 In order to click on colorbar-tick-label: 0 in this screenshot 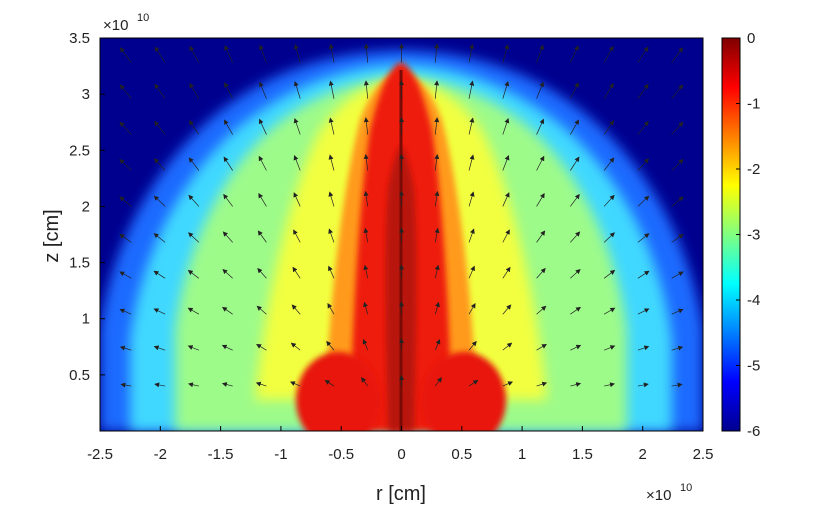, I will do `click(751, 38)`.